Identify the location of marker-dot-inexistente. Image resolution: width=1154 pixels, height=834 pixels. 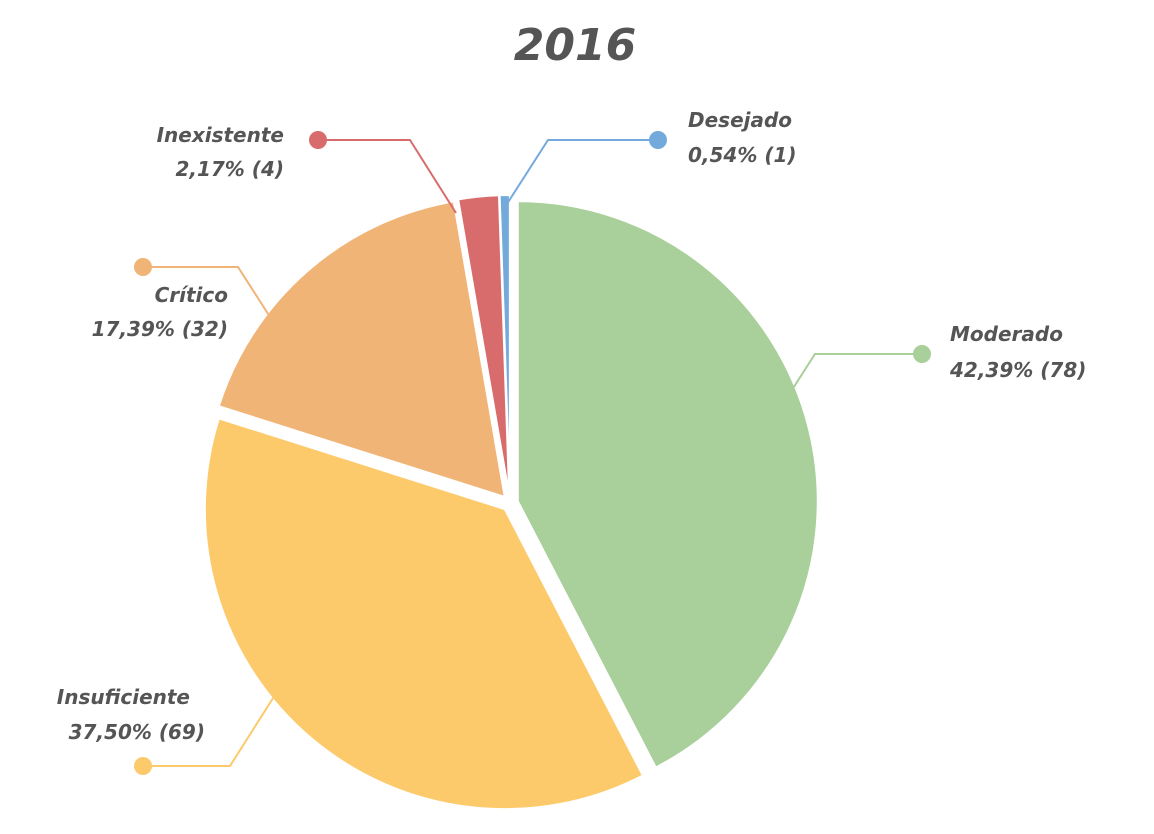
(318, 140).